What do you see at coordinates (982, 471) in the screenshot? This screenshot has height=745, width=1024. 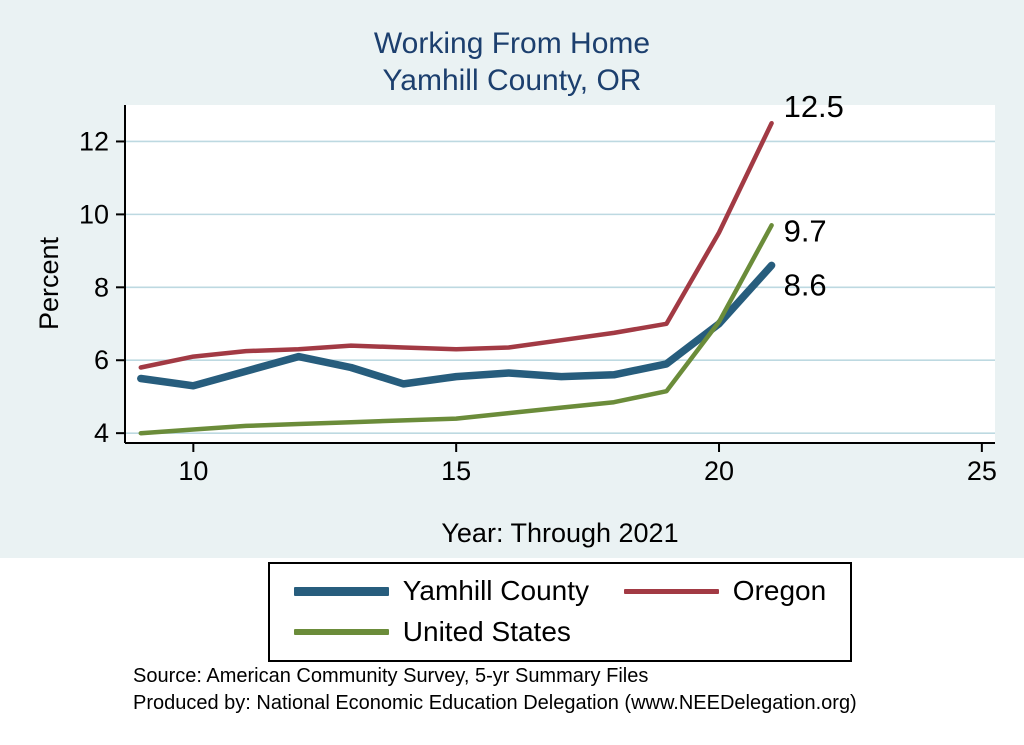 I see `x-tick-label-25: 25` at bounding box center [982, 471].